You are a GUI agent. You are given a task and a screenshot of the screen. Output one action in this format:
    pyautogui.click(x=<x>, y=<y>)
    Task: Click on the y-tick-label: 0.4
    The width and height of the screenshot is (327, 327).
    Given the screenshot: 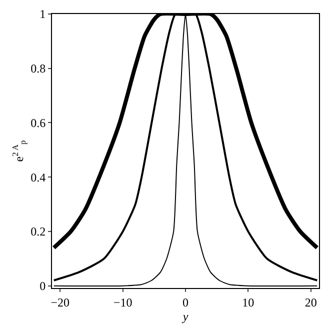 What is the action you would take?
    pyautogui.click(x=38, y=177)
    